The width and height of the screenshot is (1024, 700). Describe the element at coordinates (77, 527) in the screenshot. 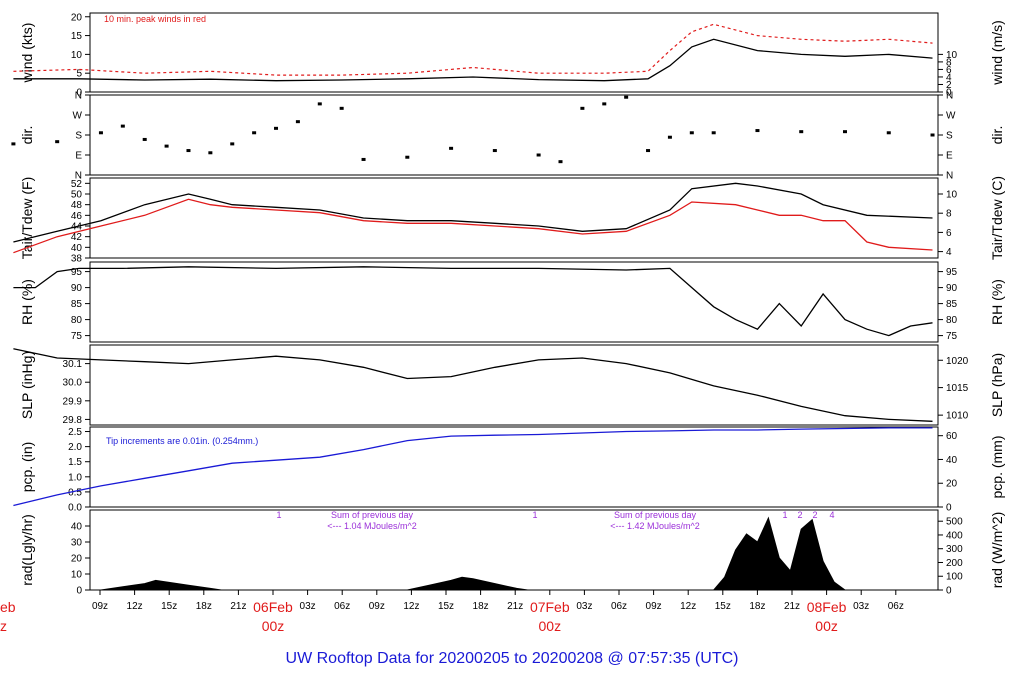

I see `ytick-label-left-radiation: 40` at that location.